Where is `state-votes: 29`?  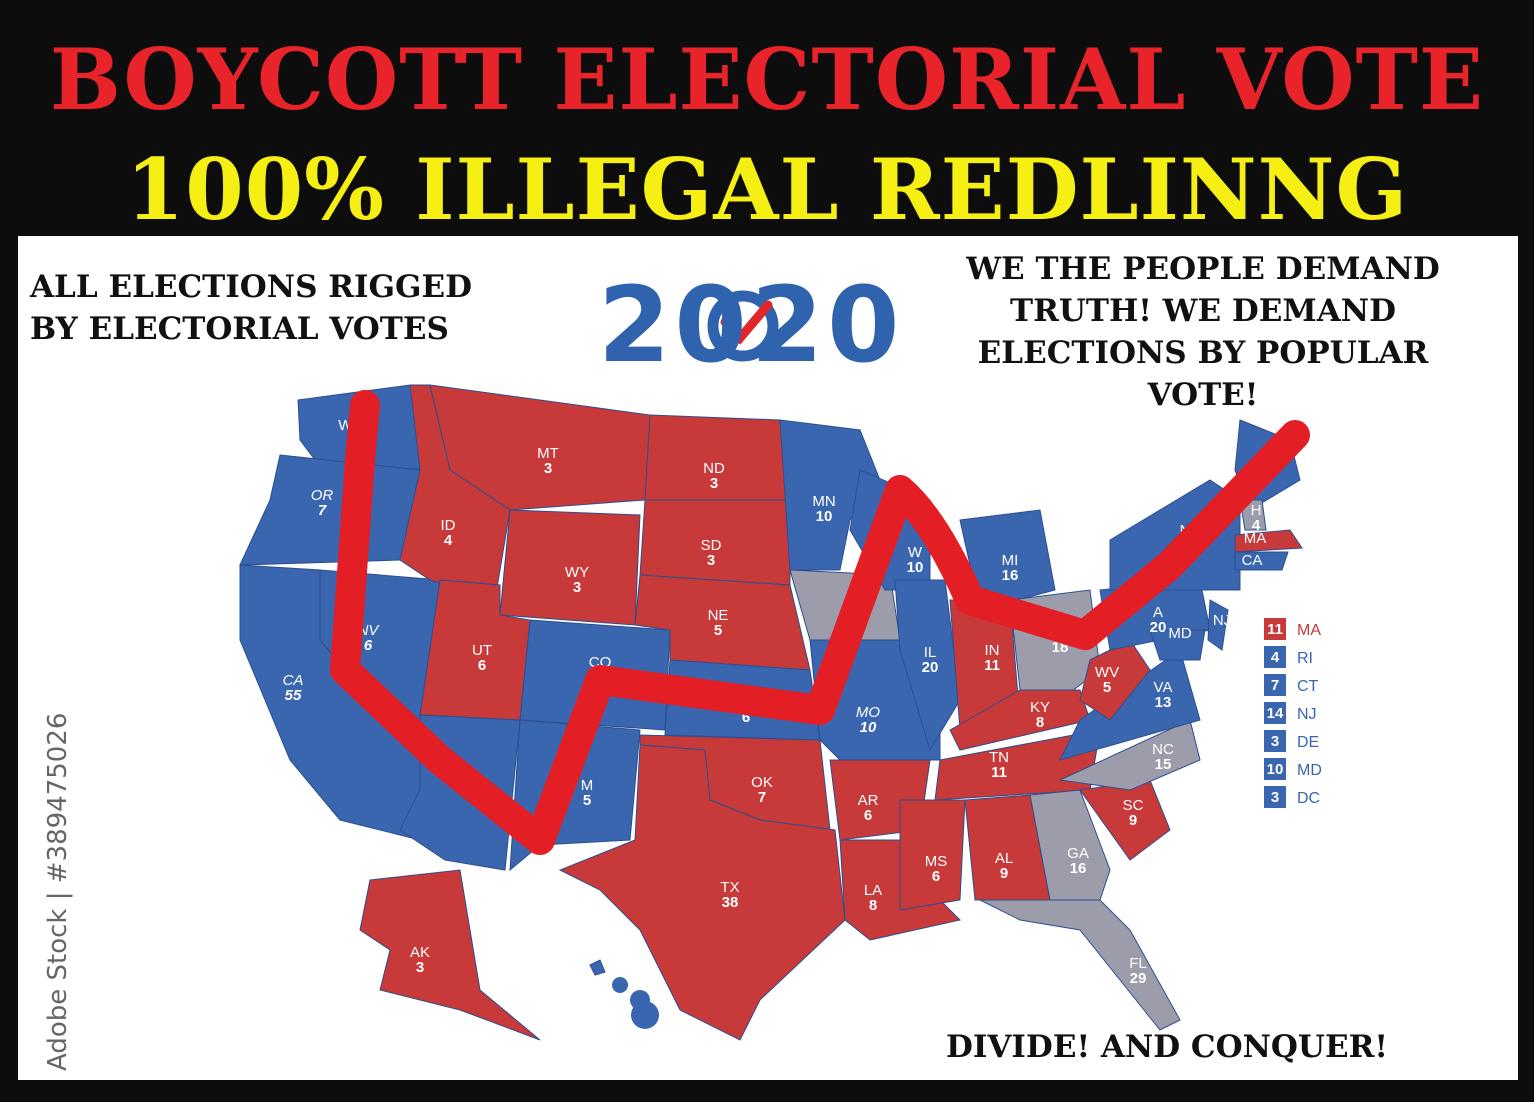 state-votes: 29 is located at coordinates (1138, 978).